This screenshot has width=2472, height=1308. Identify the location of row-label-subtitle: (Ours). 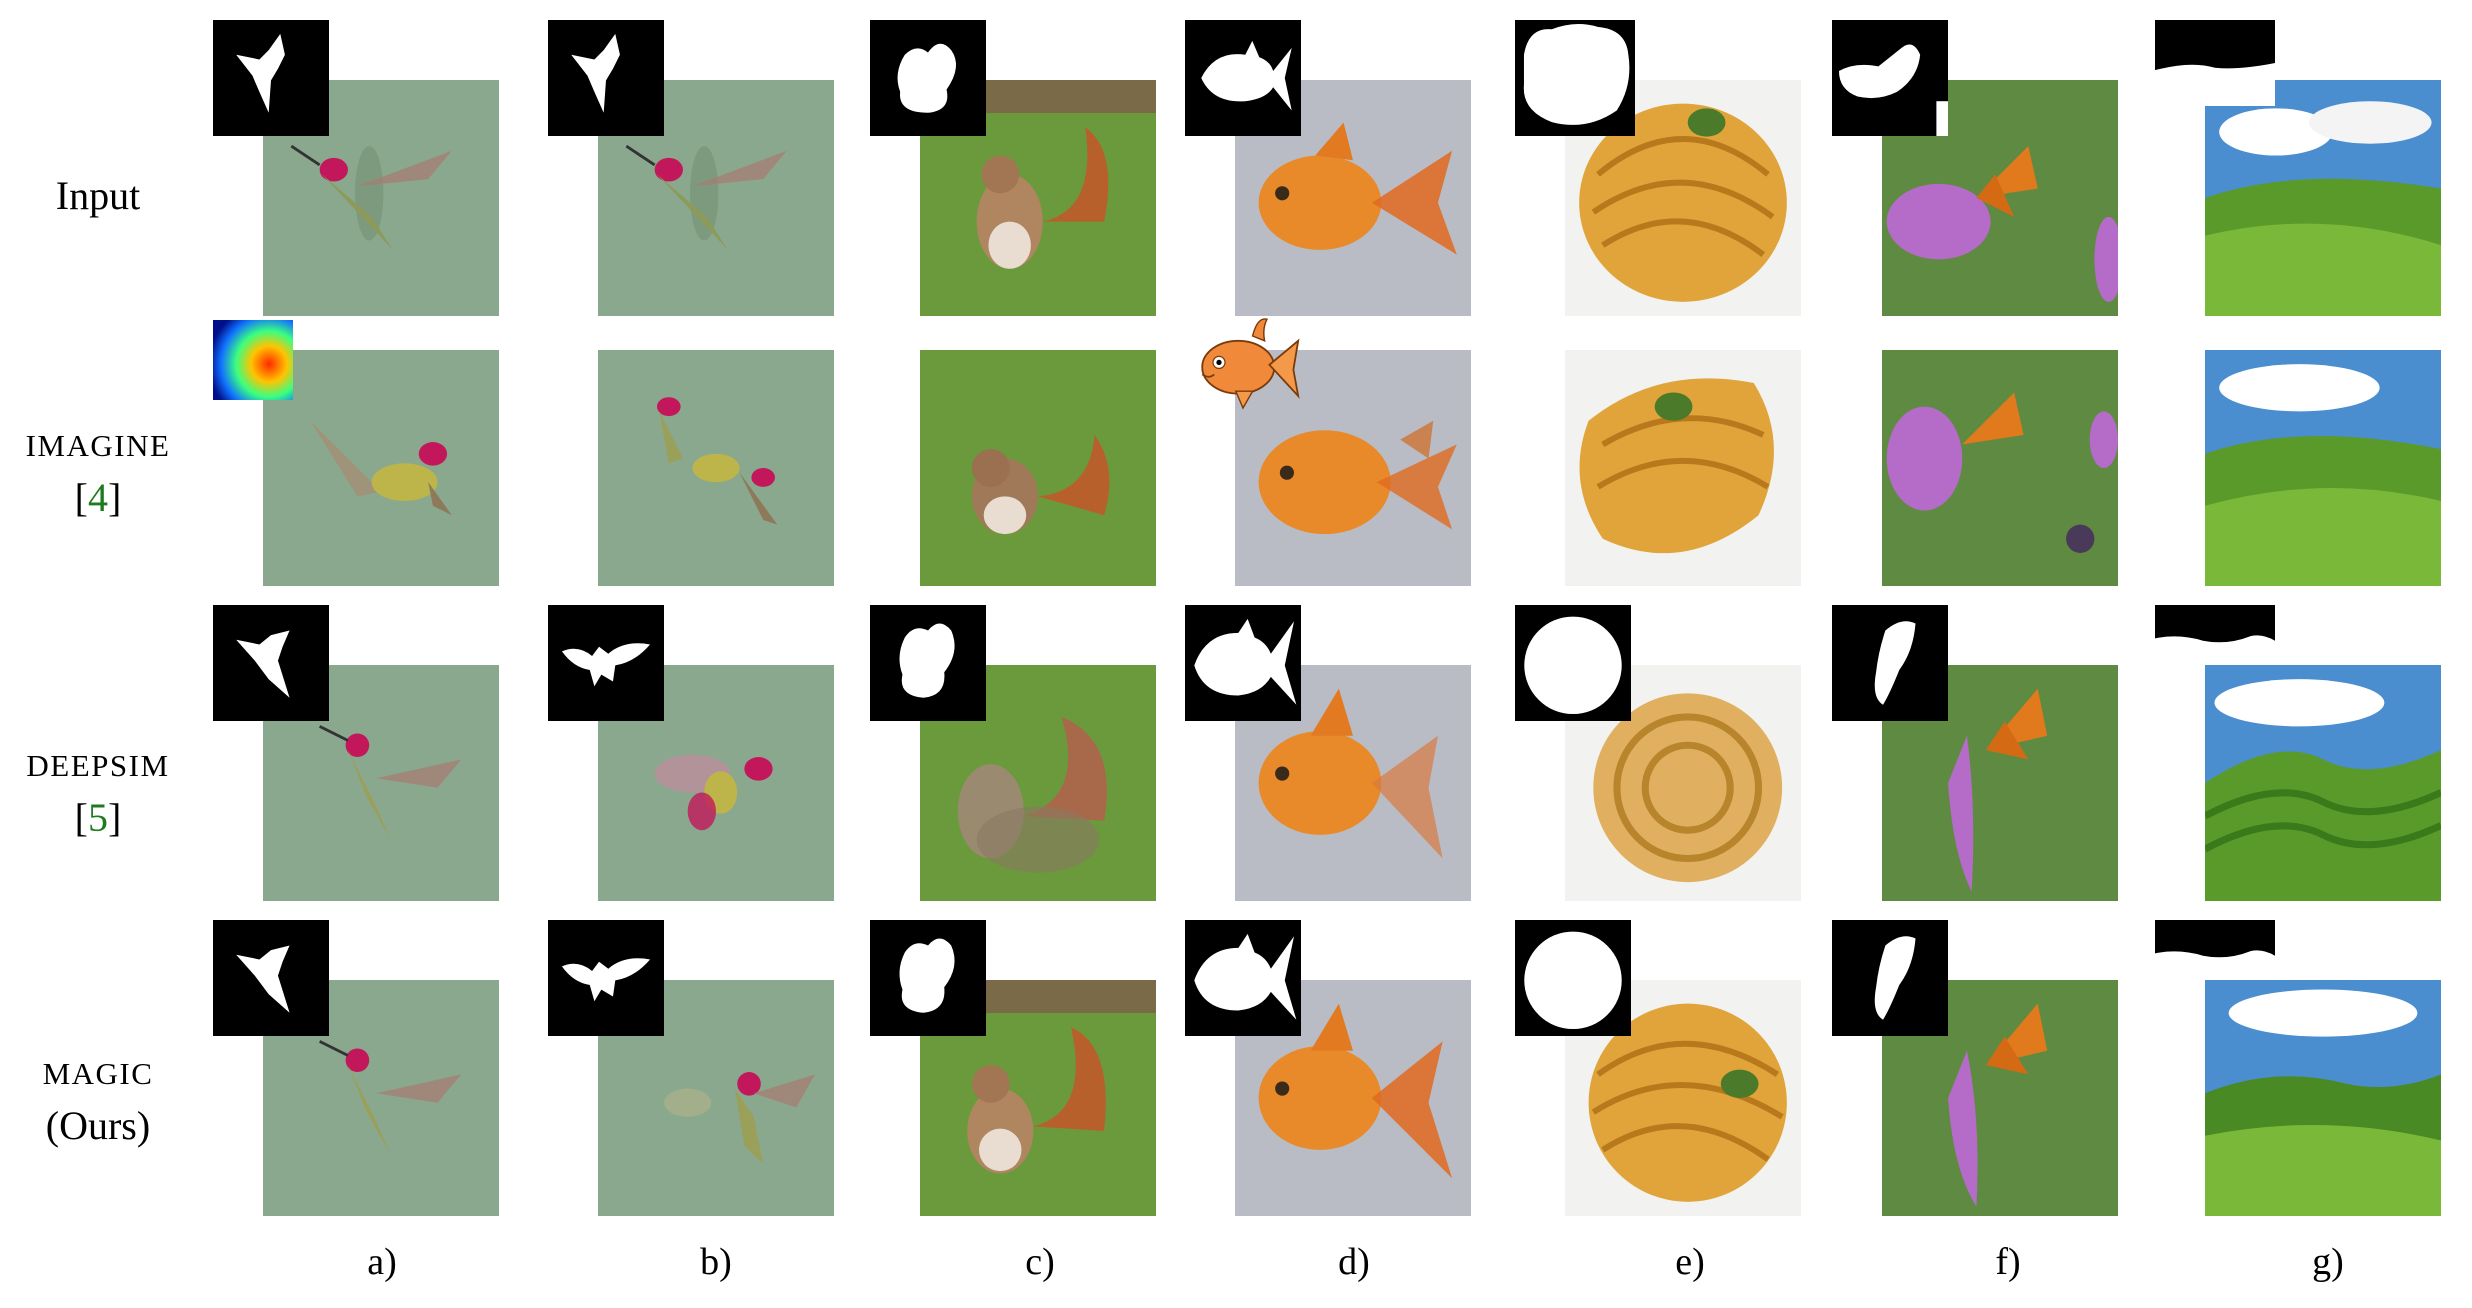
(98, 1125).